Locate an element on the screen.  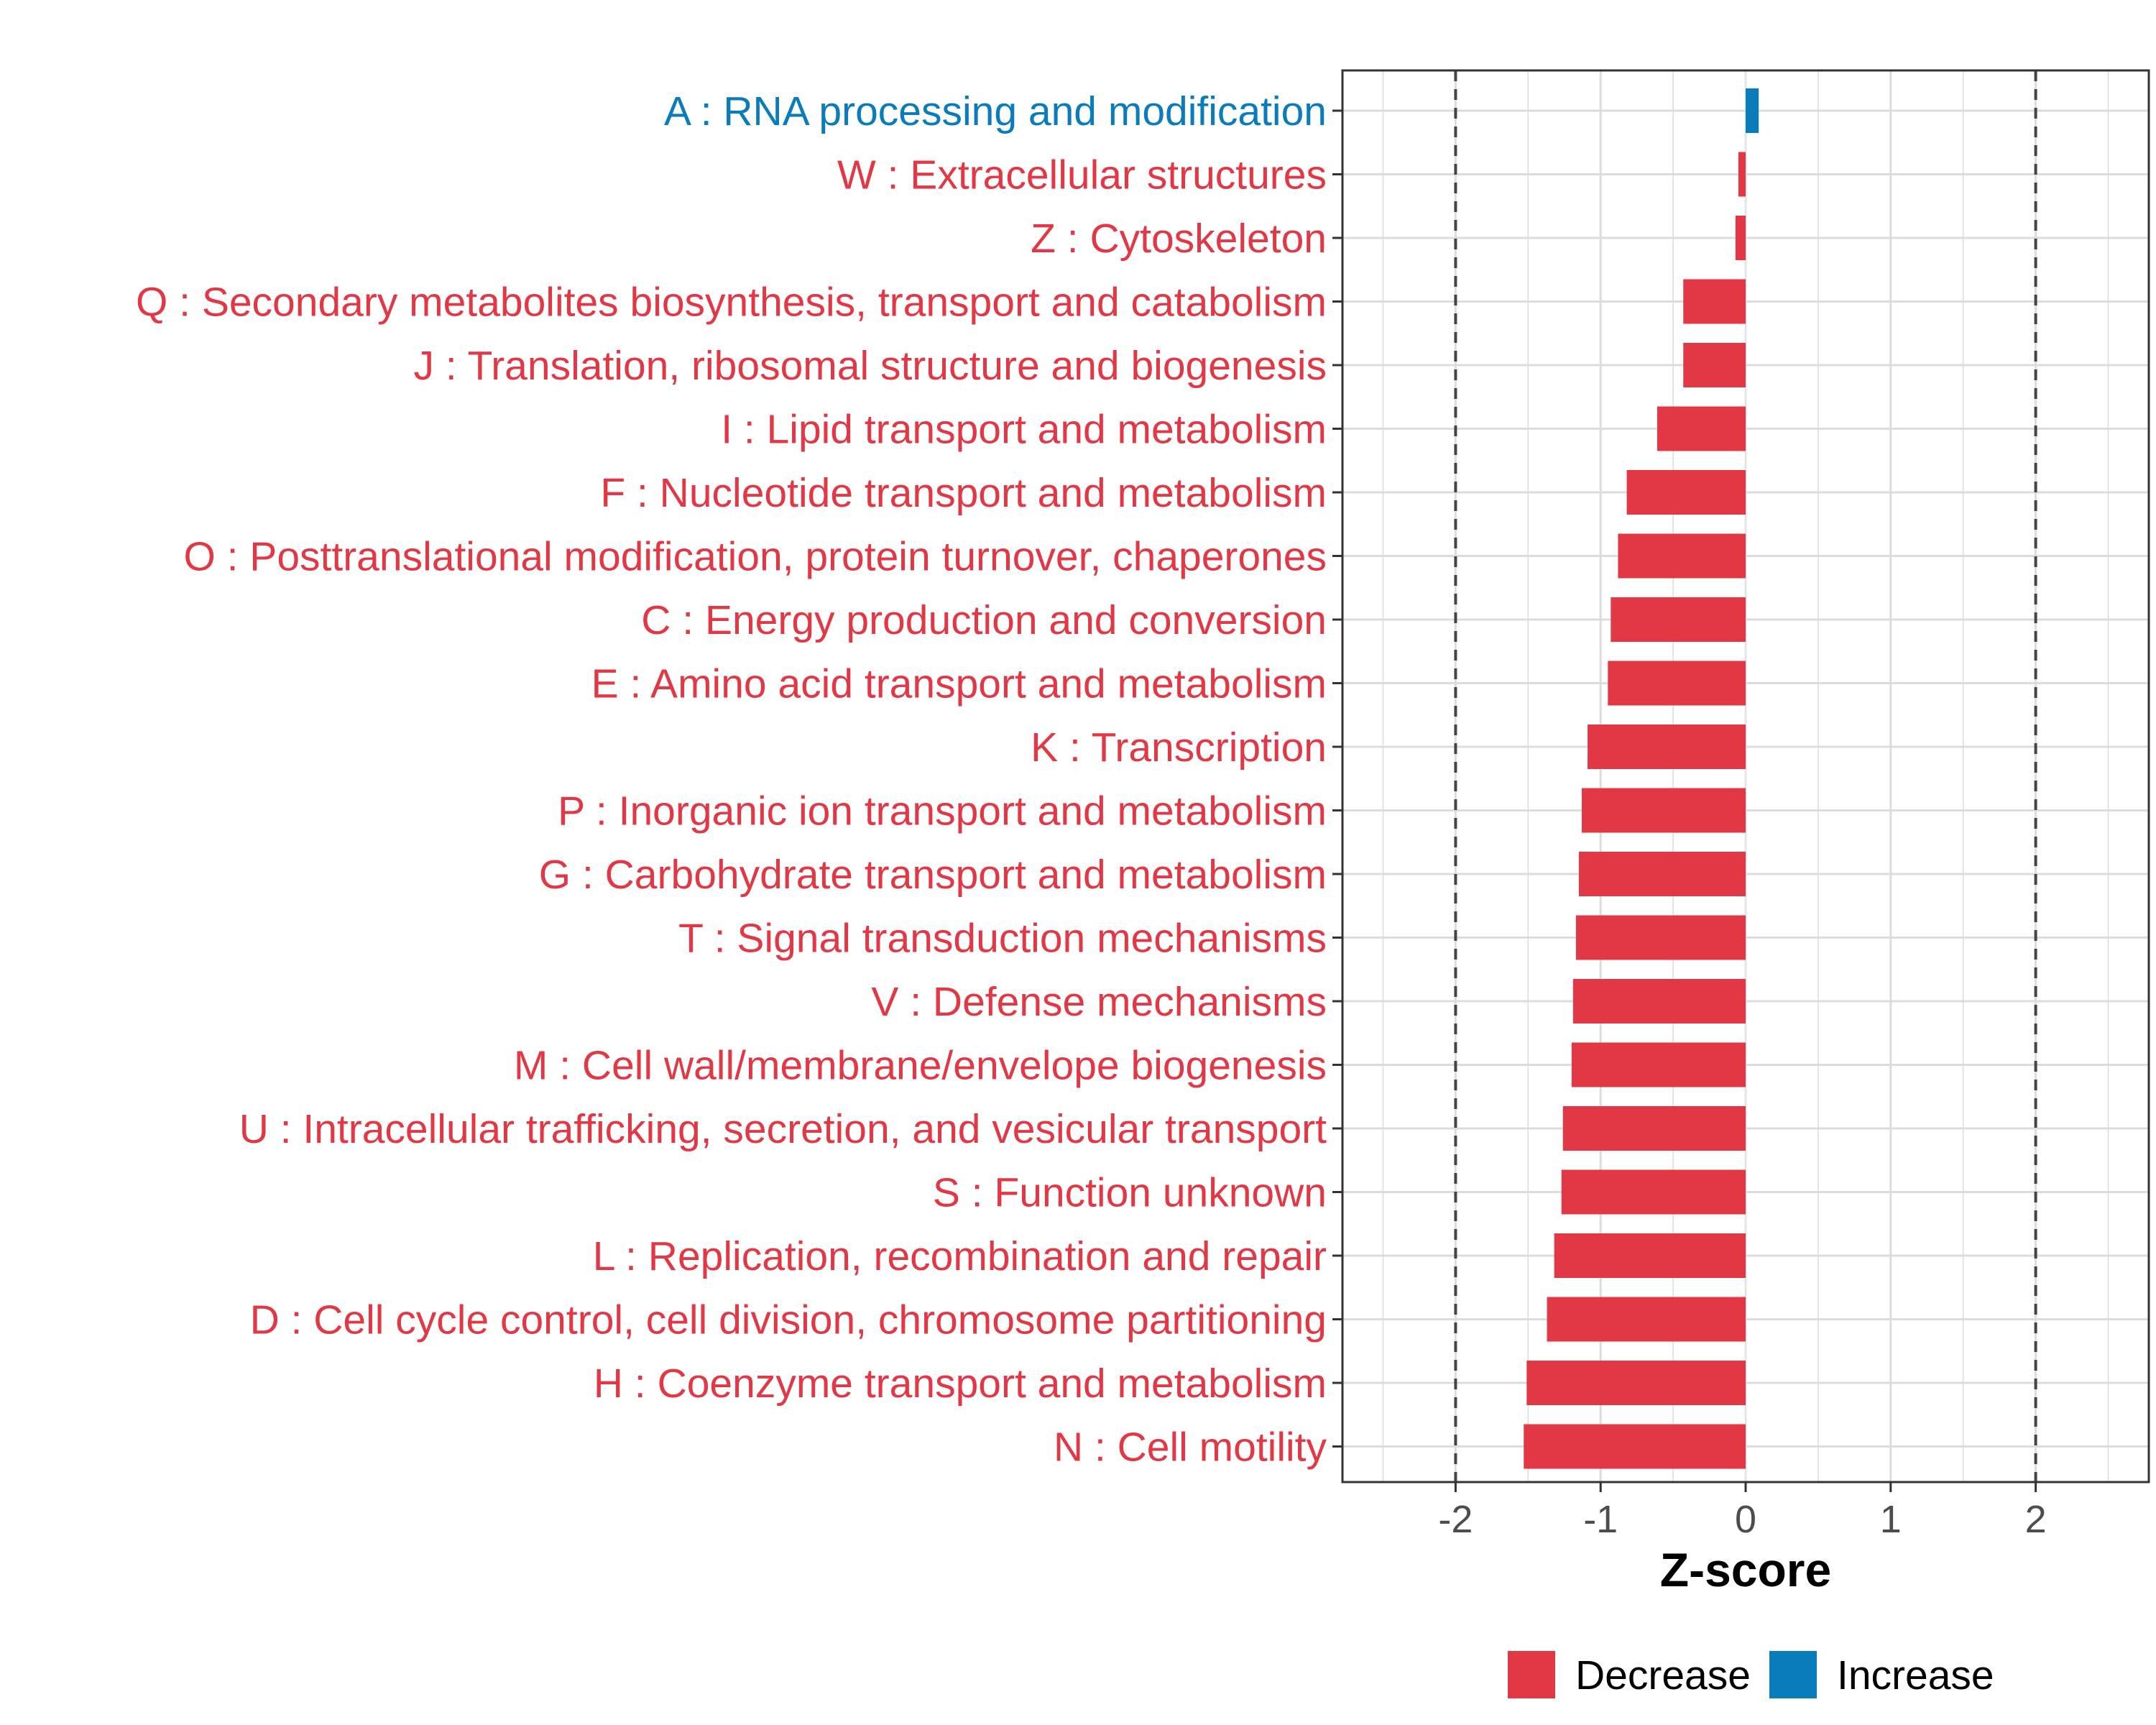
category-label: N : Cell motility is located at coordinates (1190, 1448).